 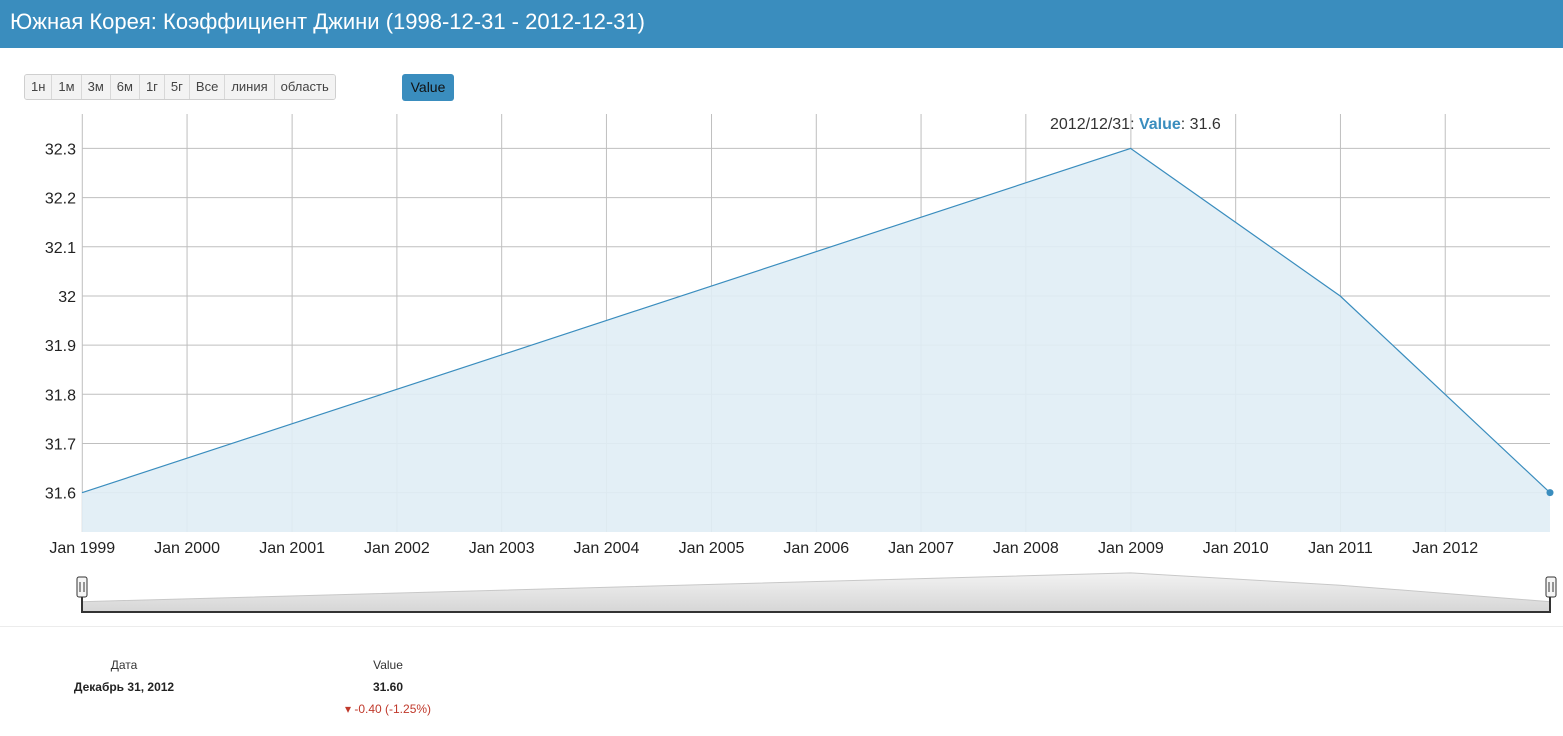 What do you see at coordinates (124, 676) in the screenshot?
I see `summary-date-column: Дата Декабрь 31, 2012` at bounding box center [124, 676].